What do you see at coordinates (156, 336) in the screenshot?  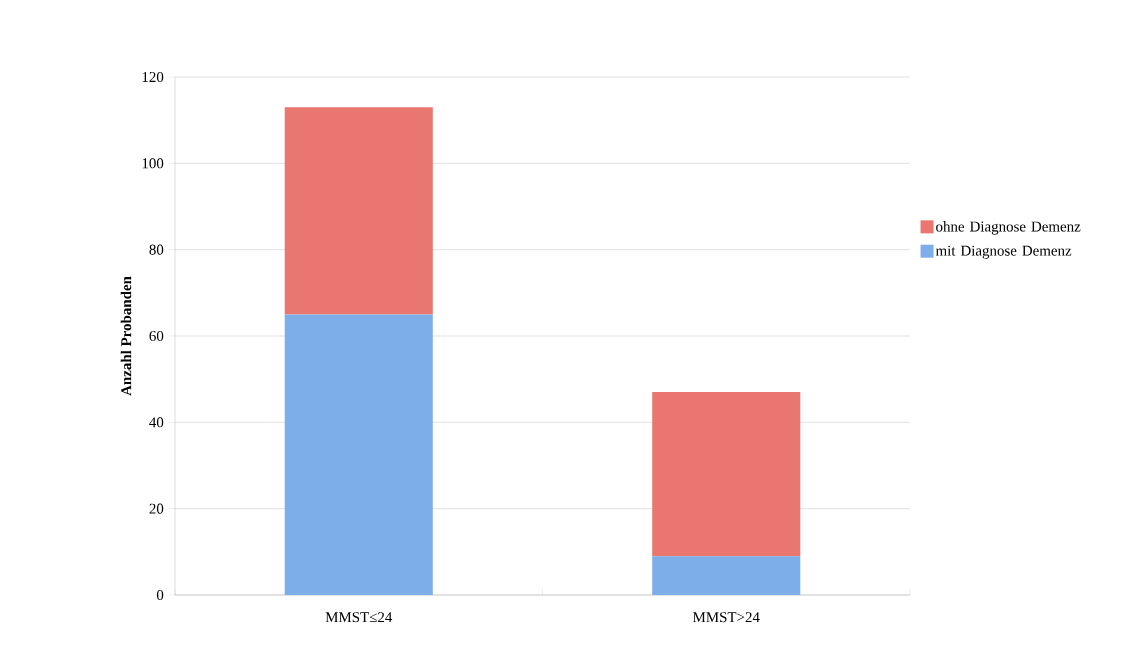 I see `y-tick-label: 60` at bounding box center [156, 336].